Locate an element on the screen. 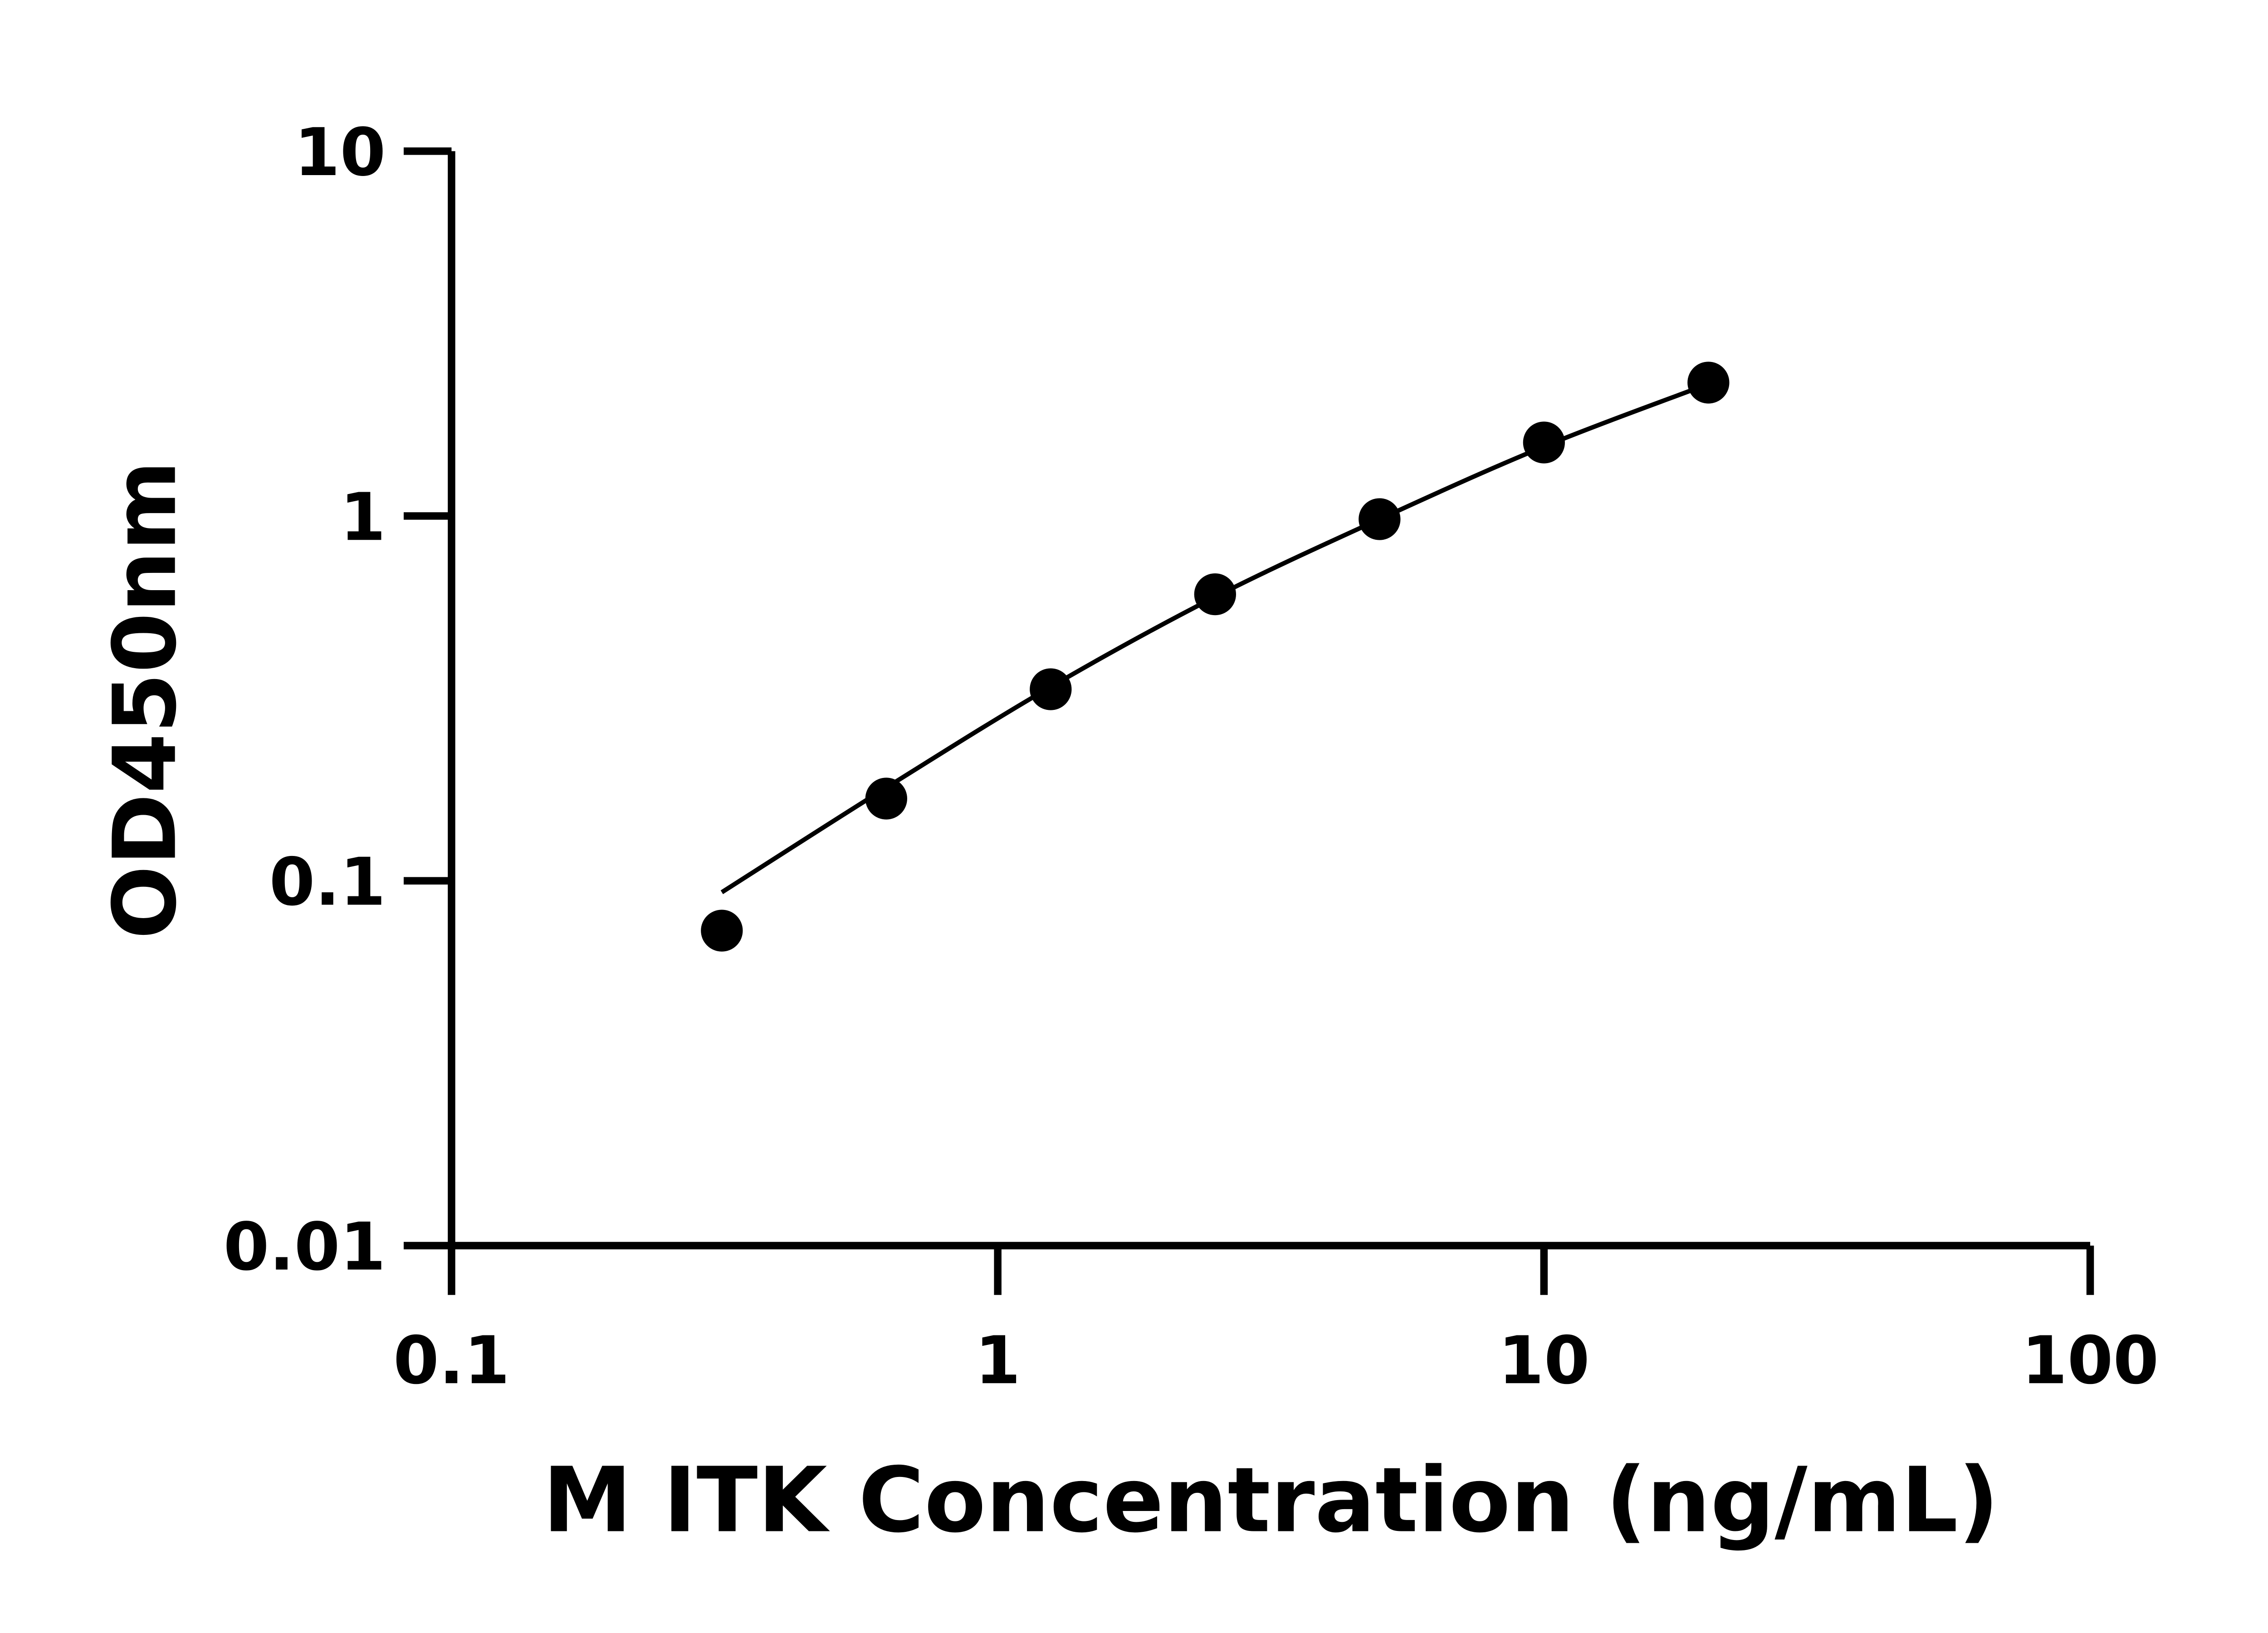 The image size is (2268, 1633). y-tick-label: 0.1 is located at coordinates (327, 882).